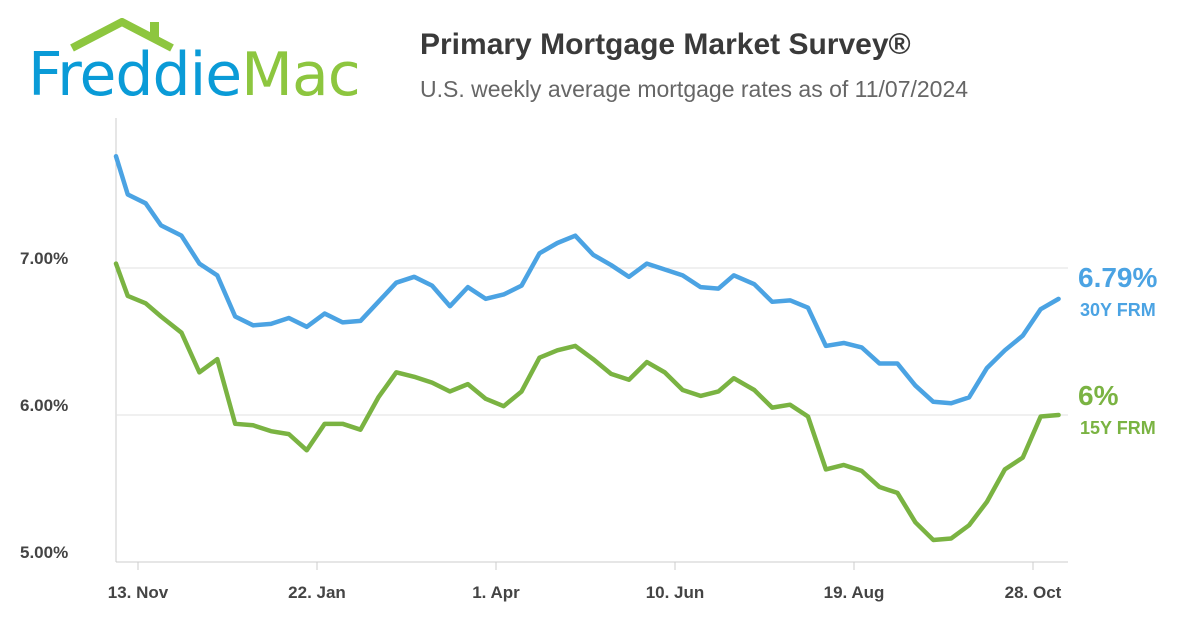  What do you see at coordinates (1117, 277) in the screenshot?
I see `series-end-value: 6.79%` at bounding box center [1117, 277].